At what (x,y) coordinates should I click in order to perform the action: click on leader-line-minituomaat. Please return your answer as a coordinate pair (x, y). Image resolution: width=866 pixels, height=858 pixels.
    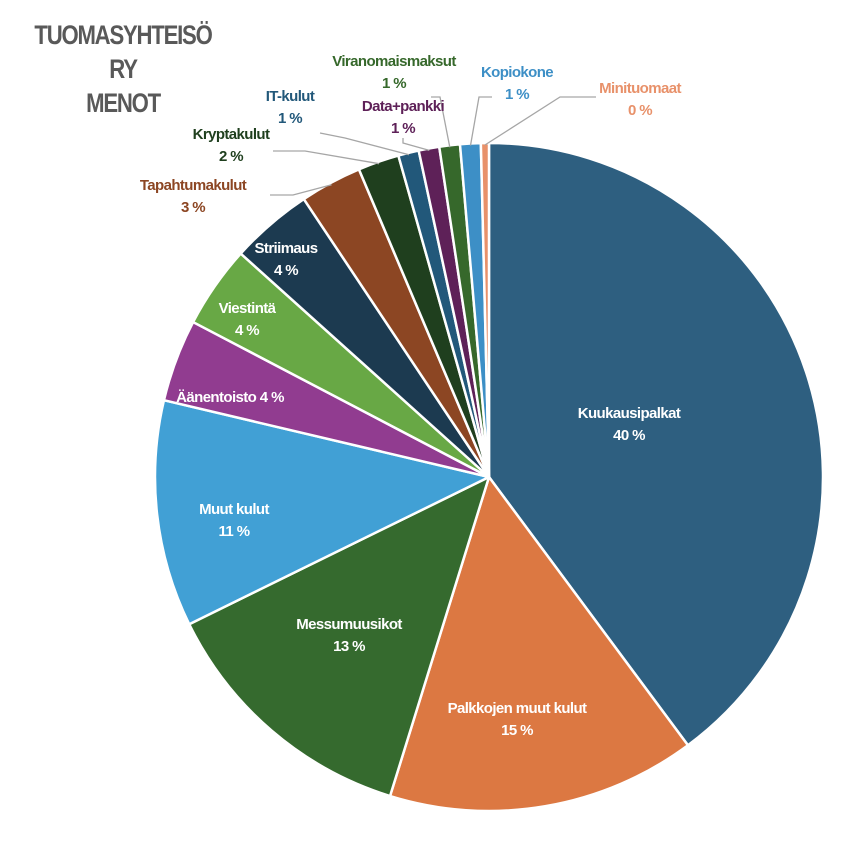
    Looking at the image, I should click on (540, 121).